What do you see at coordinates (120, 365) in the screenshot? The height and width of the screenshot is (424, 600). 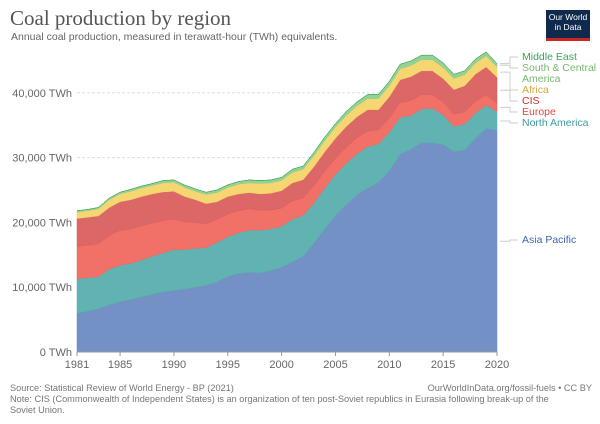 I see `x-tick-label: 1985` at bounding box center [120, 365].